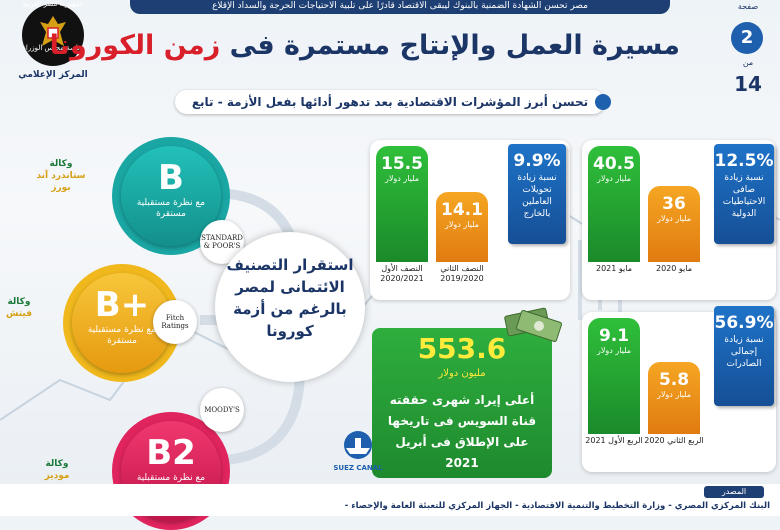 This screenshot has height=530, width=780. What do you see at coordinates (614, 440) in the screenshot?
I see `bar-label: الربع الأول 2021` at bounding box center [614, 440].